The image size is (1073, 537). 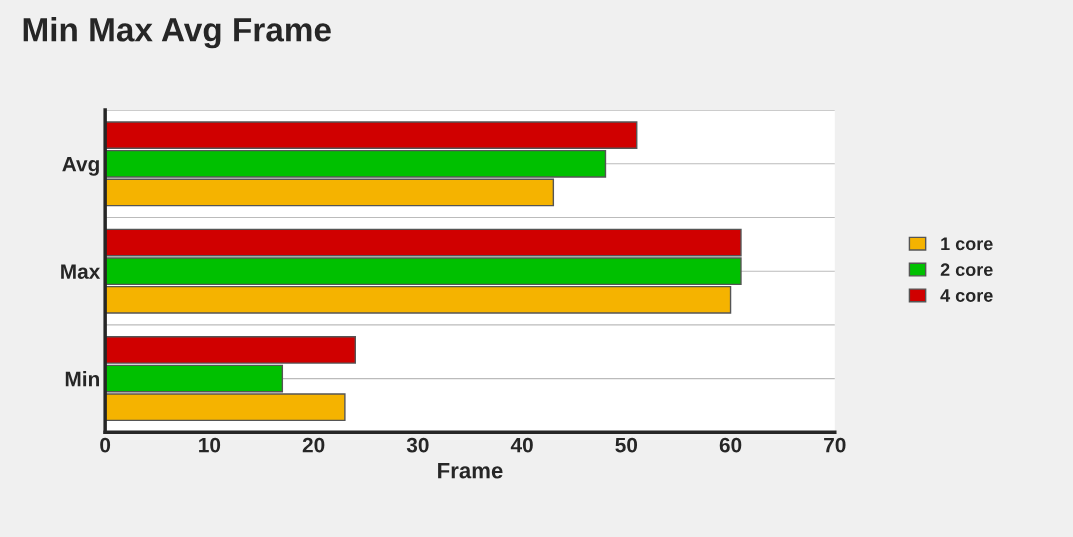 I want to click on x-tick-label: 0, so click(x=105, y=445).